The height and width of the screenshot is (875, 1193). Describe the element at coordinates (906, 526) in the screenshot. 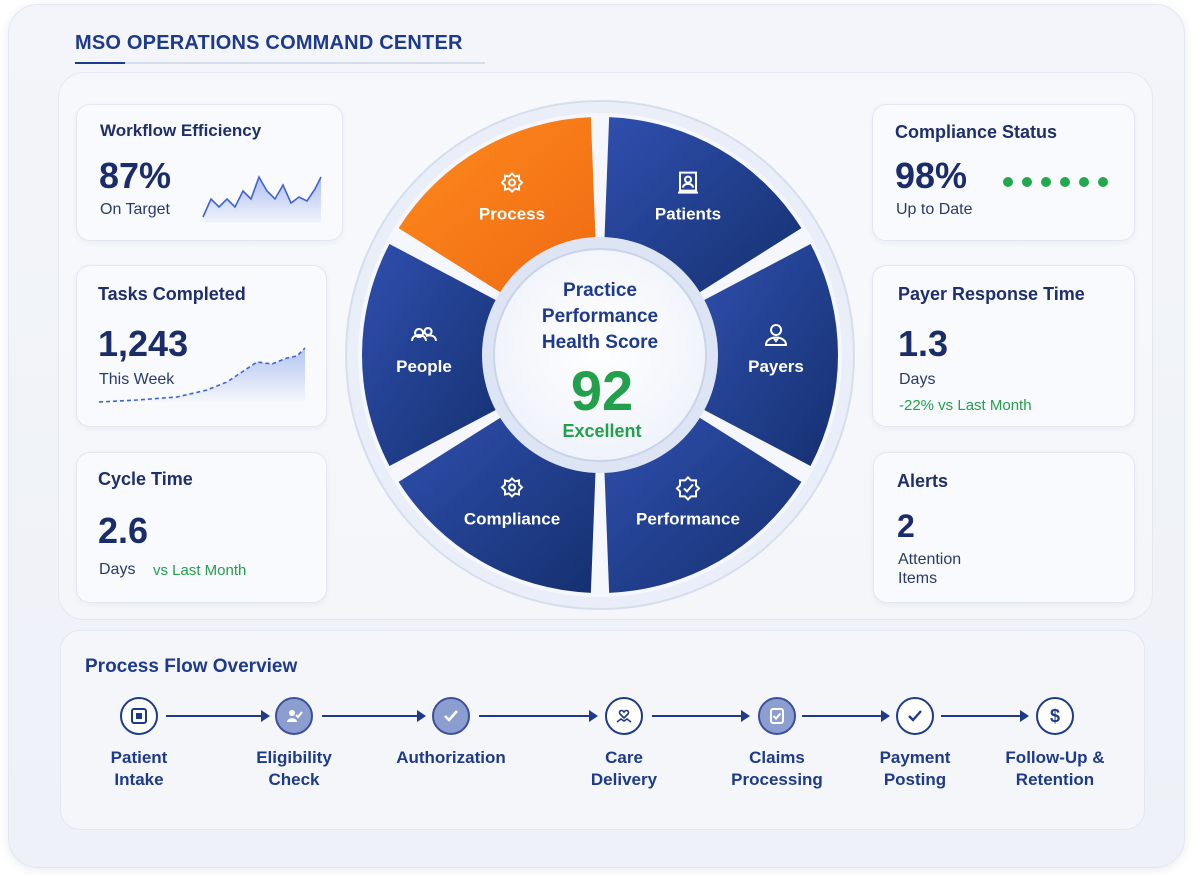

I see `alerts-count: 2` at that location.